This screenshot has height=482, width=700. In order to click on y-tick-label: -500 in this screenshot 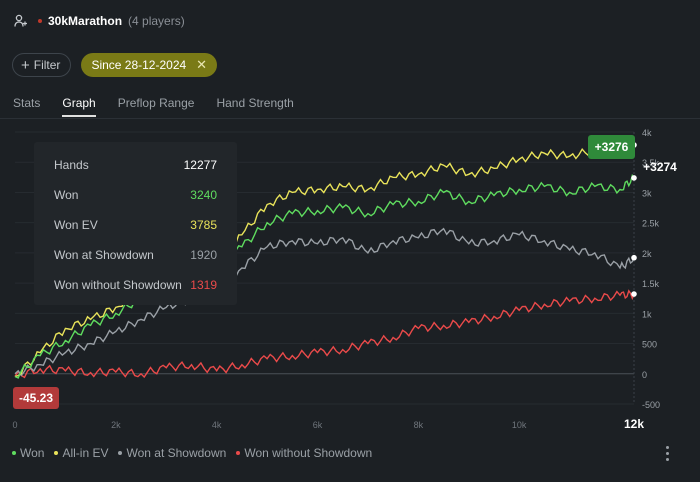, I will do `click(651, 405)`.